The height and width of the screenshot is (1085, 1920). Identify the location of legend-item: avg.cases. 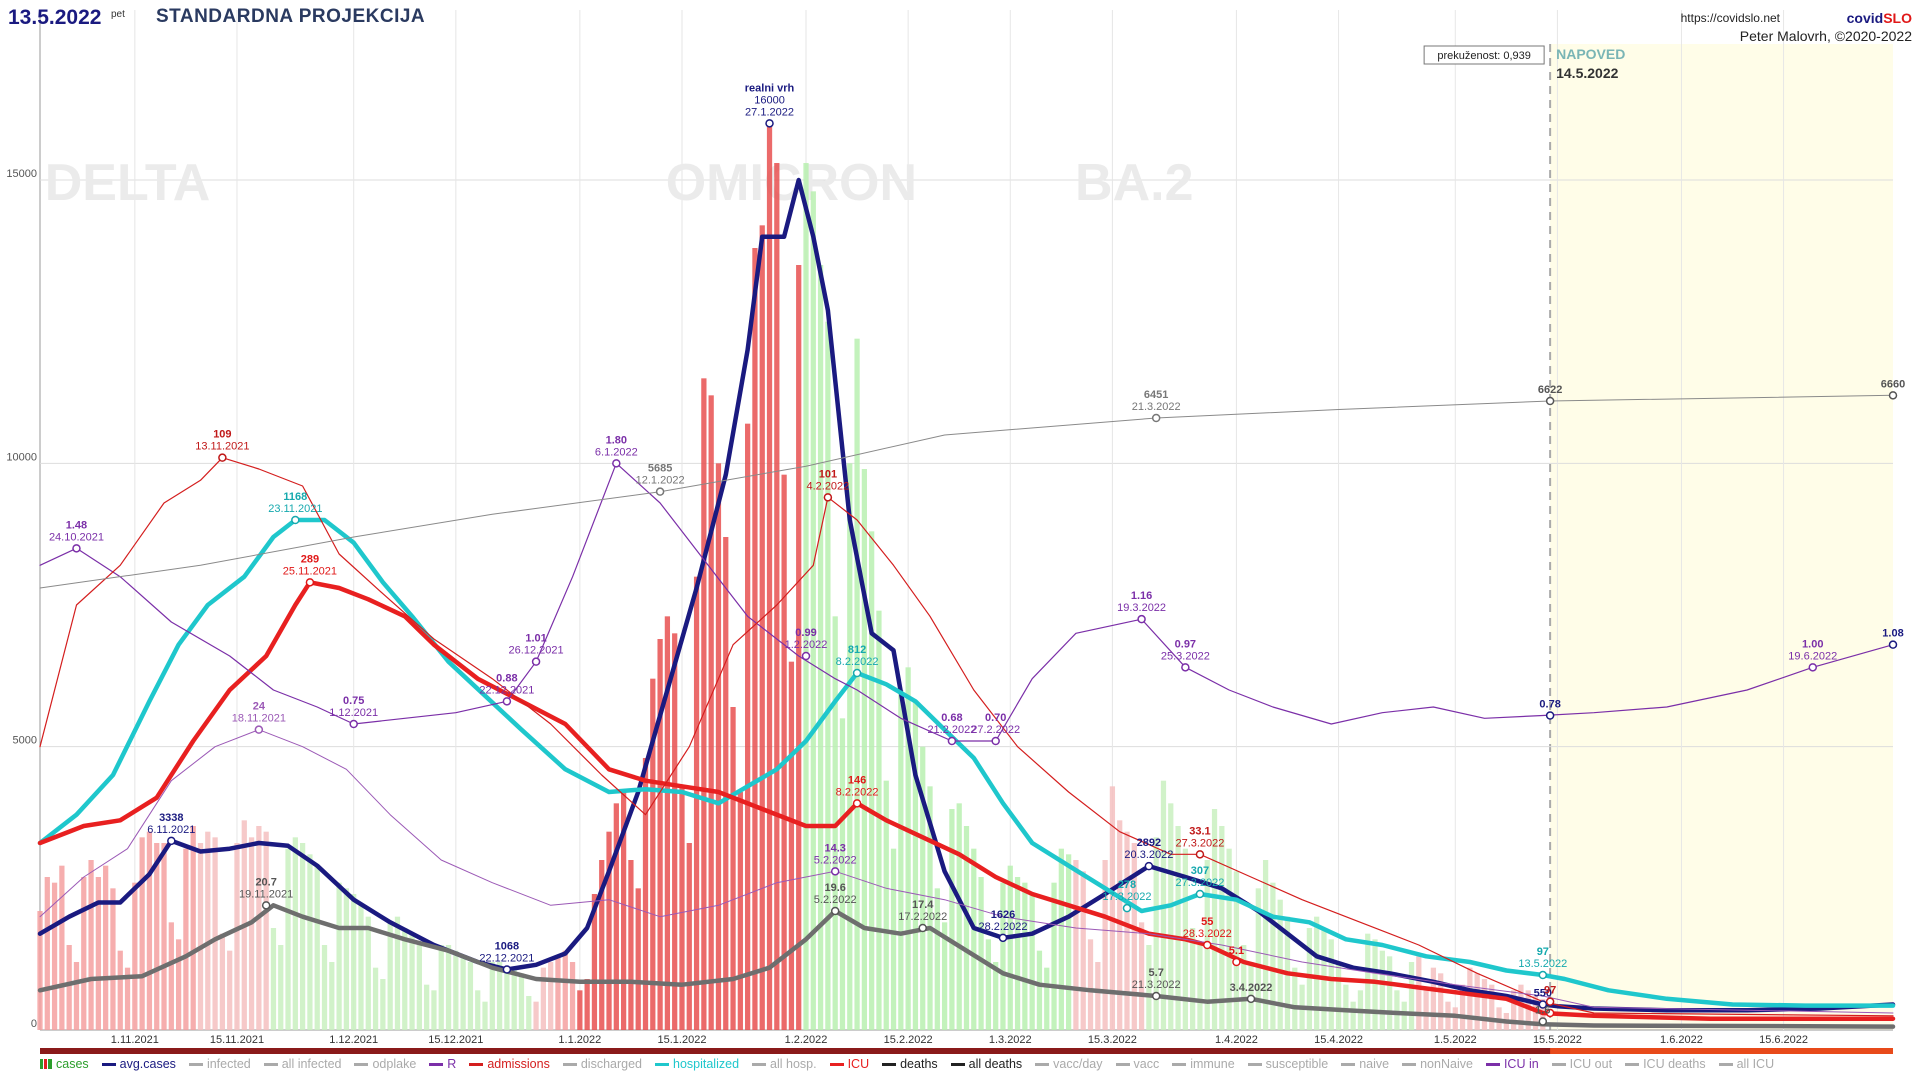
(138, 1064).